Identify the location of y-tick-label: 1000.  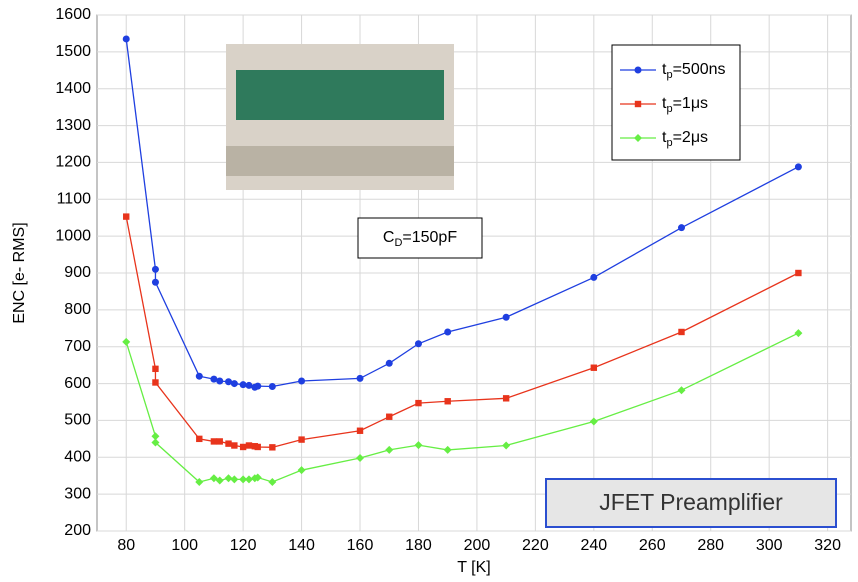
(73, 235).